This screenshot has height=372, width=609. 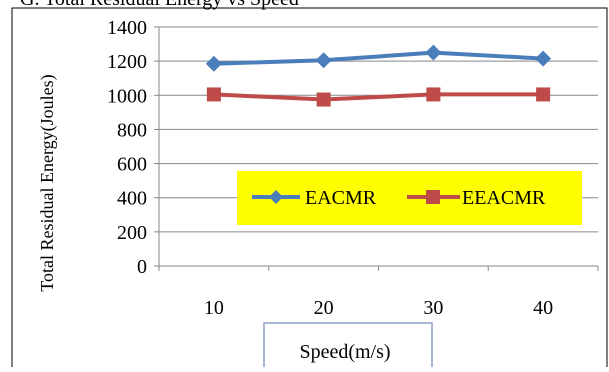 I want to click on y-tick-label: 800, so click(x=132, y=130).